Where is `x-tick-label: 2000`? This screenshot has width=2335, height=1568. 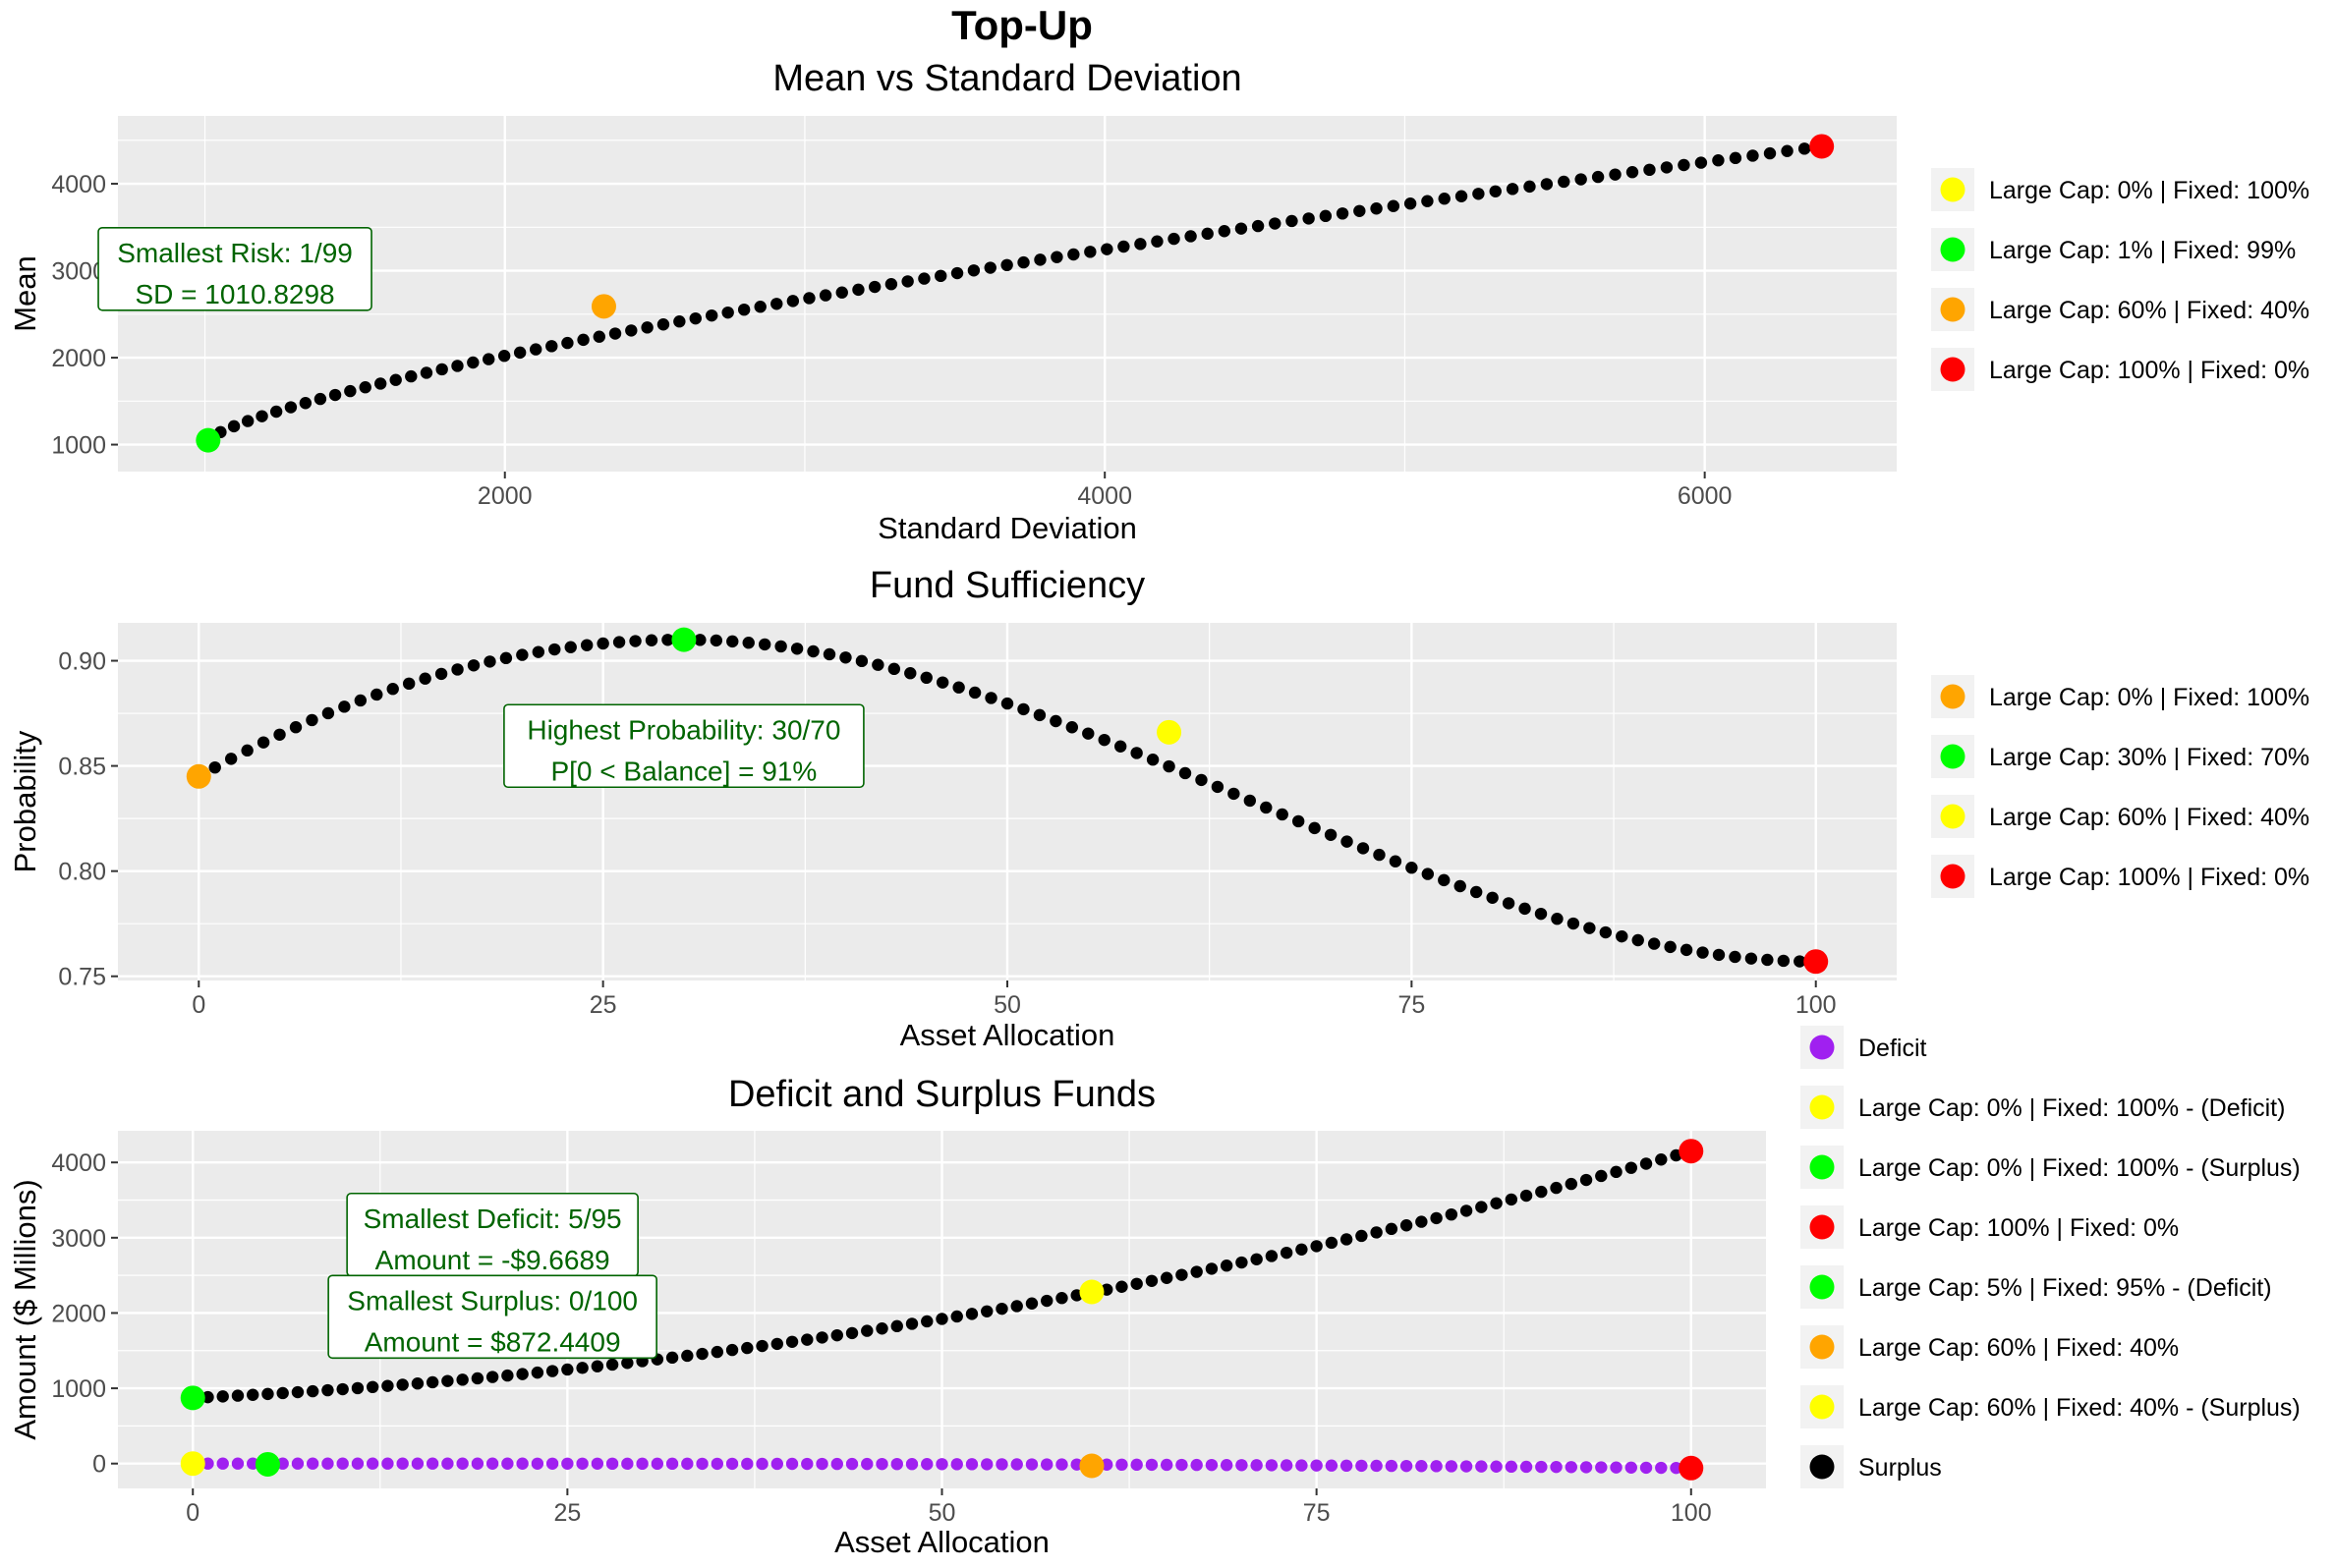
x-tick-label: 2000 is located at coordinates (505, 496).